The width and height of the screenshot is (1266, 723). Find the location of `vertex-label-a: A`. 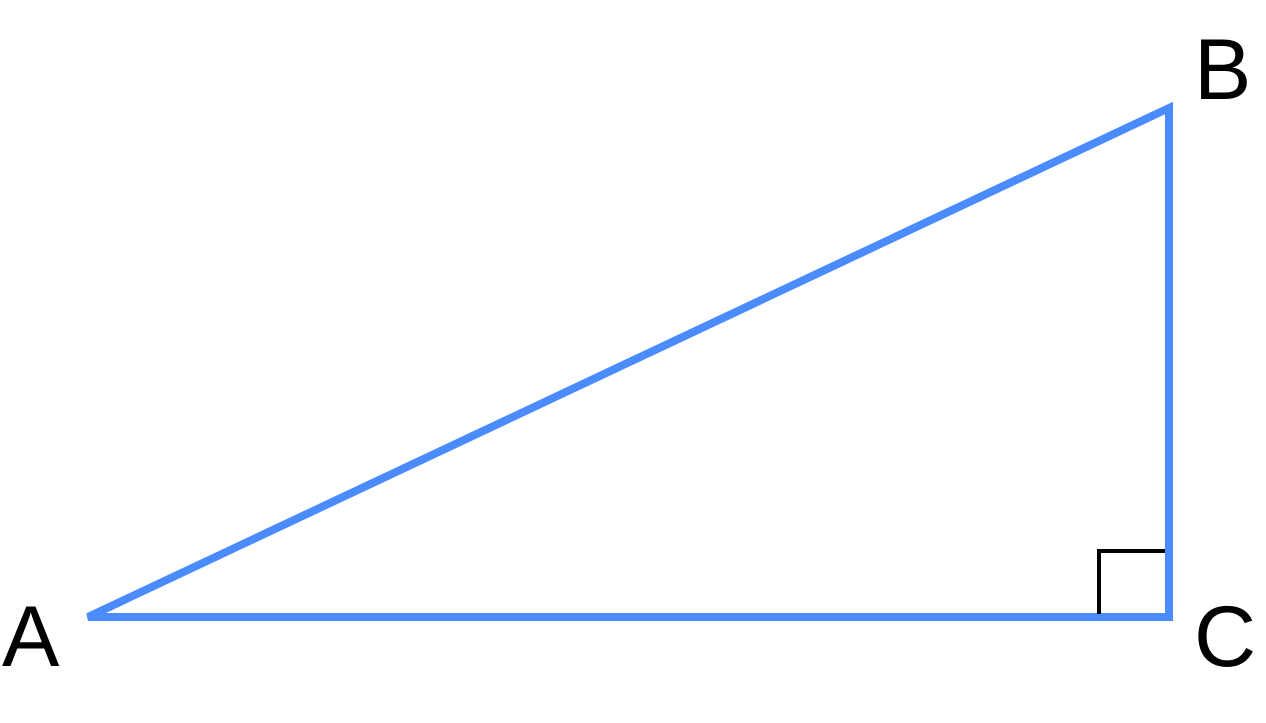

vertex-label-a: A is located at coordinates (31, 637).